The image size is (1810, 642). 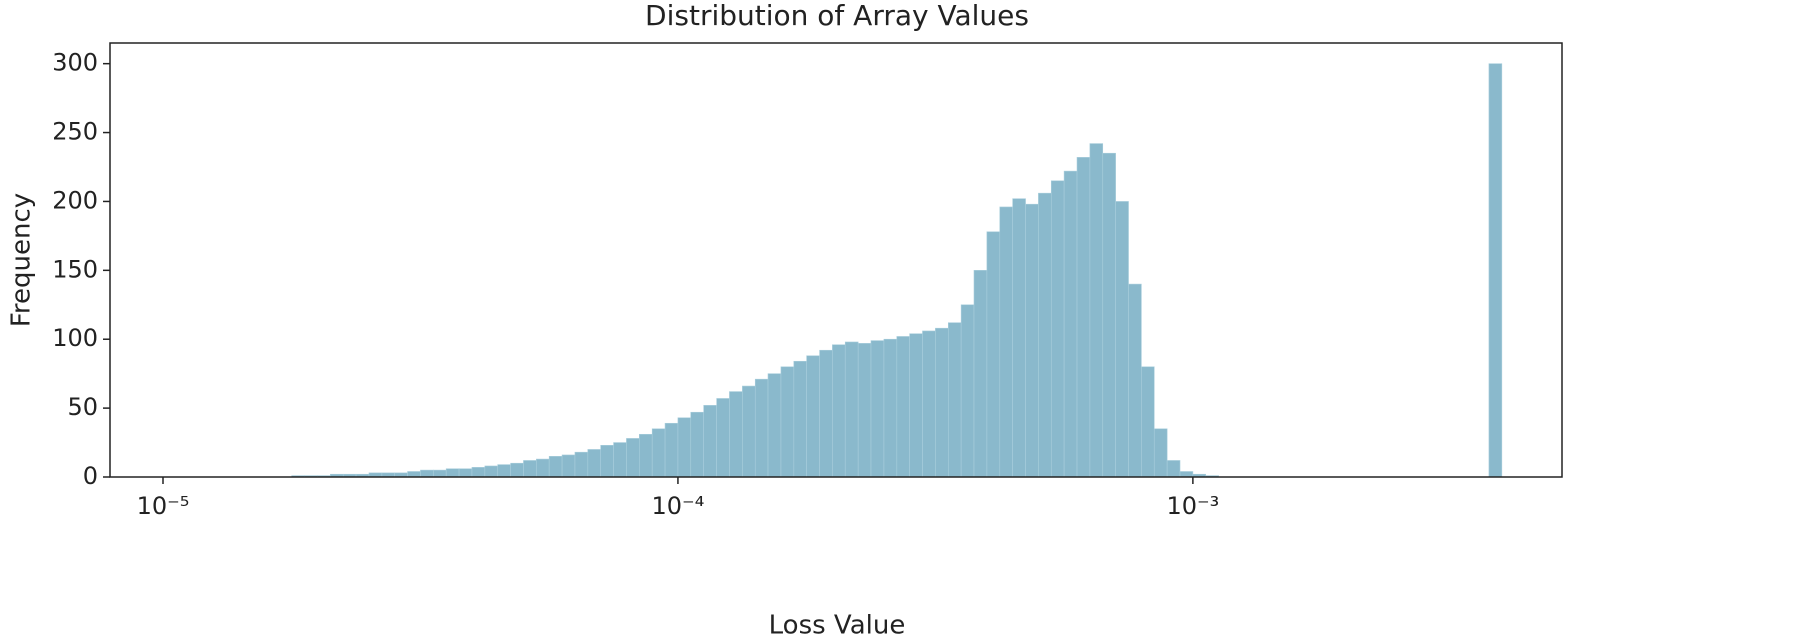 I want to click on y-tick-label: 100, so click(x=75, y=338).